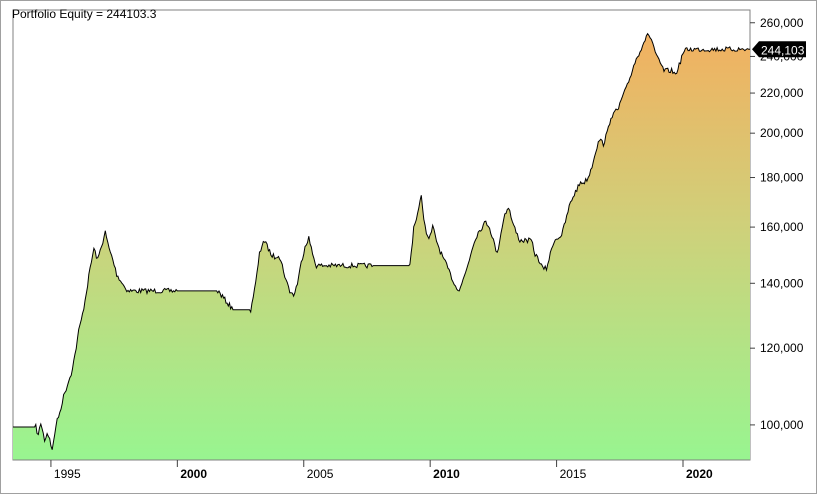 Image resolution: width=817 pixels, height=499 pixels. What do you see at coordinates (782, 227) in the screenshot?
I see `y-tick-label: 160,000` at bounding box center [782, 227].